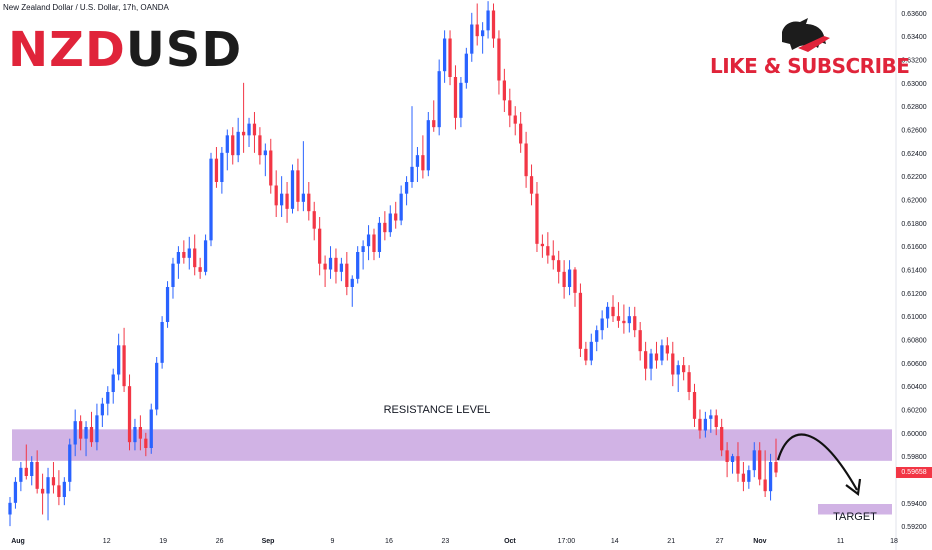 Image resolution: width=932 pixels, height=550 pixels. Describe the element at coordinates (163, 541) in the screenshot. I see `x-tick-label: 19` at that location.